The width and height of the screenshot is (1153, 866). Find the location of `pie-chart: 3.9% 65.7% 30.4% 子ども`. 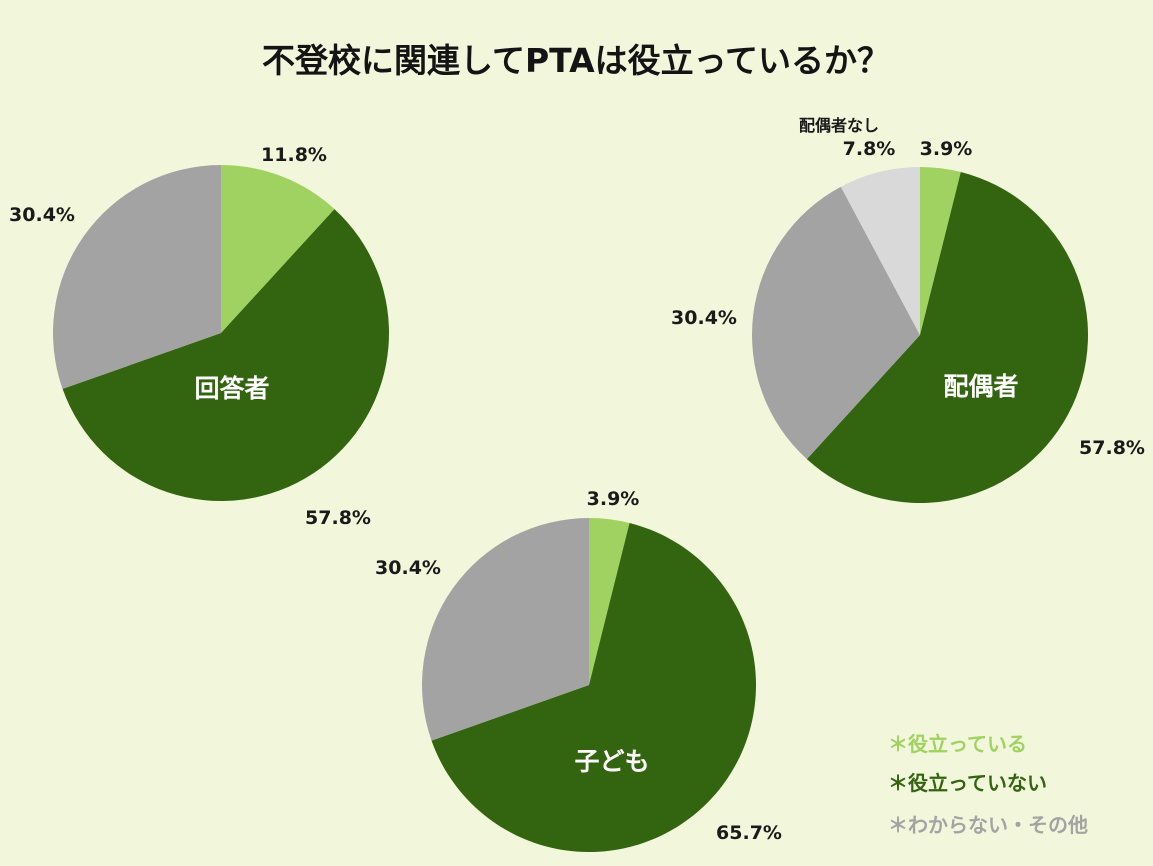

pie-chart: 3.9% 65.7% 30.4% 子ども is located at coordinates (578, 670).